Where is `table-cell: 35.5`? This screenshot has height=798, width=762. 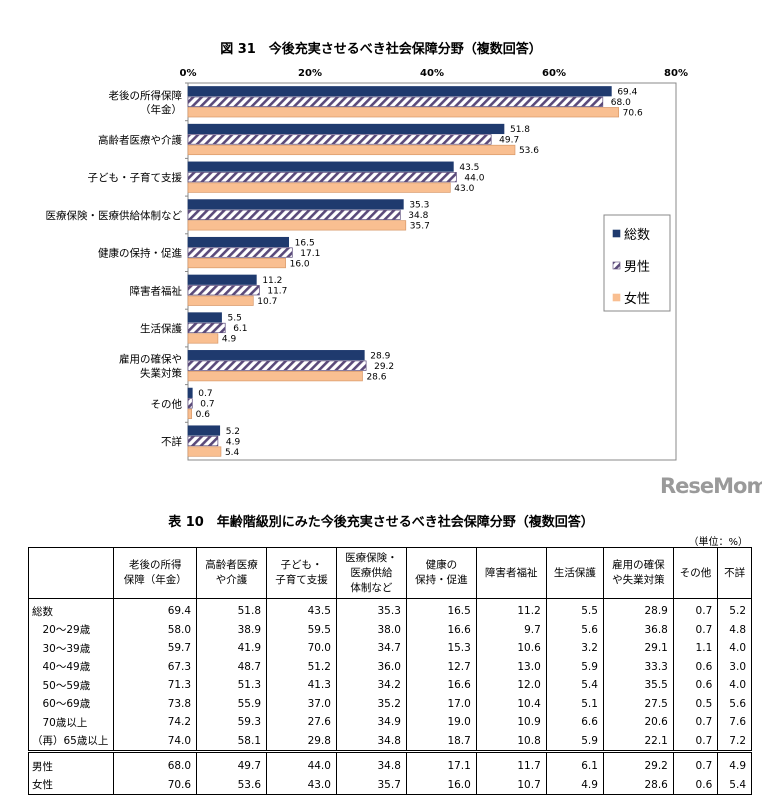
table-cell: 35.5 is located at coordinates (638, 685).